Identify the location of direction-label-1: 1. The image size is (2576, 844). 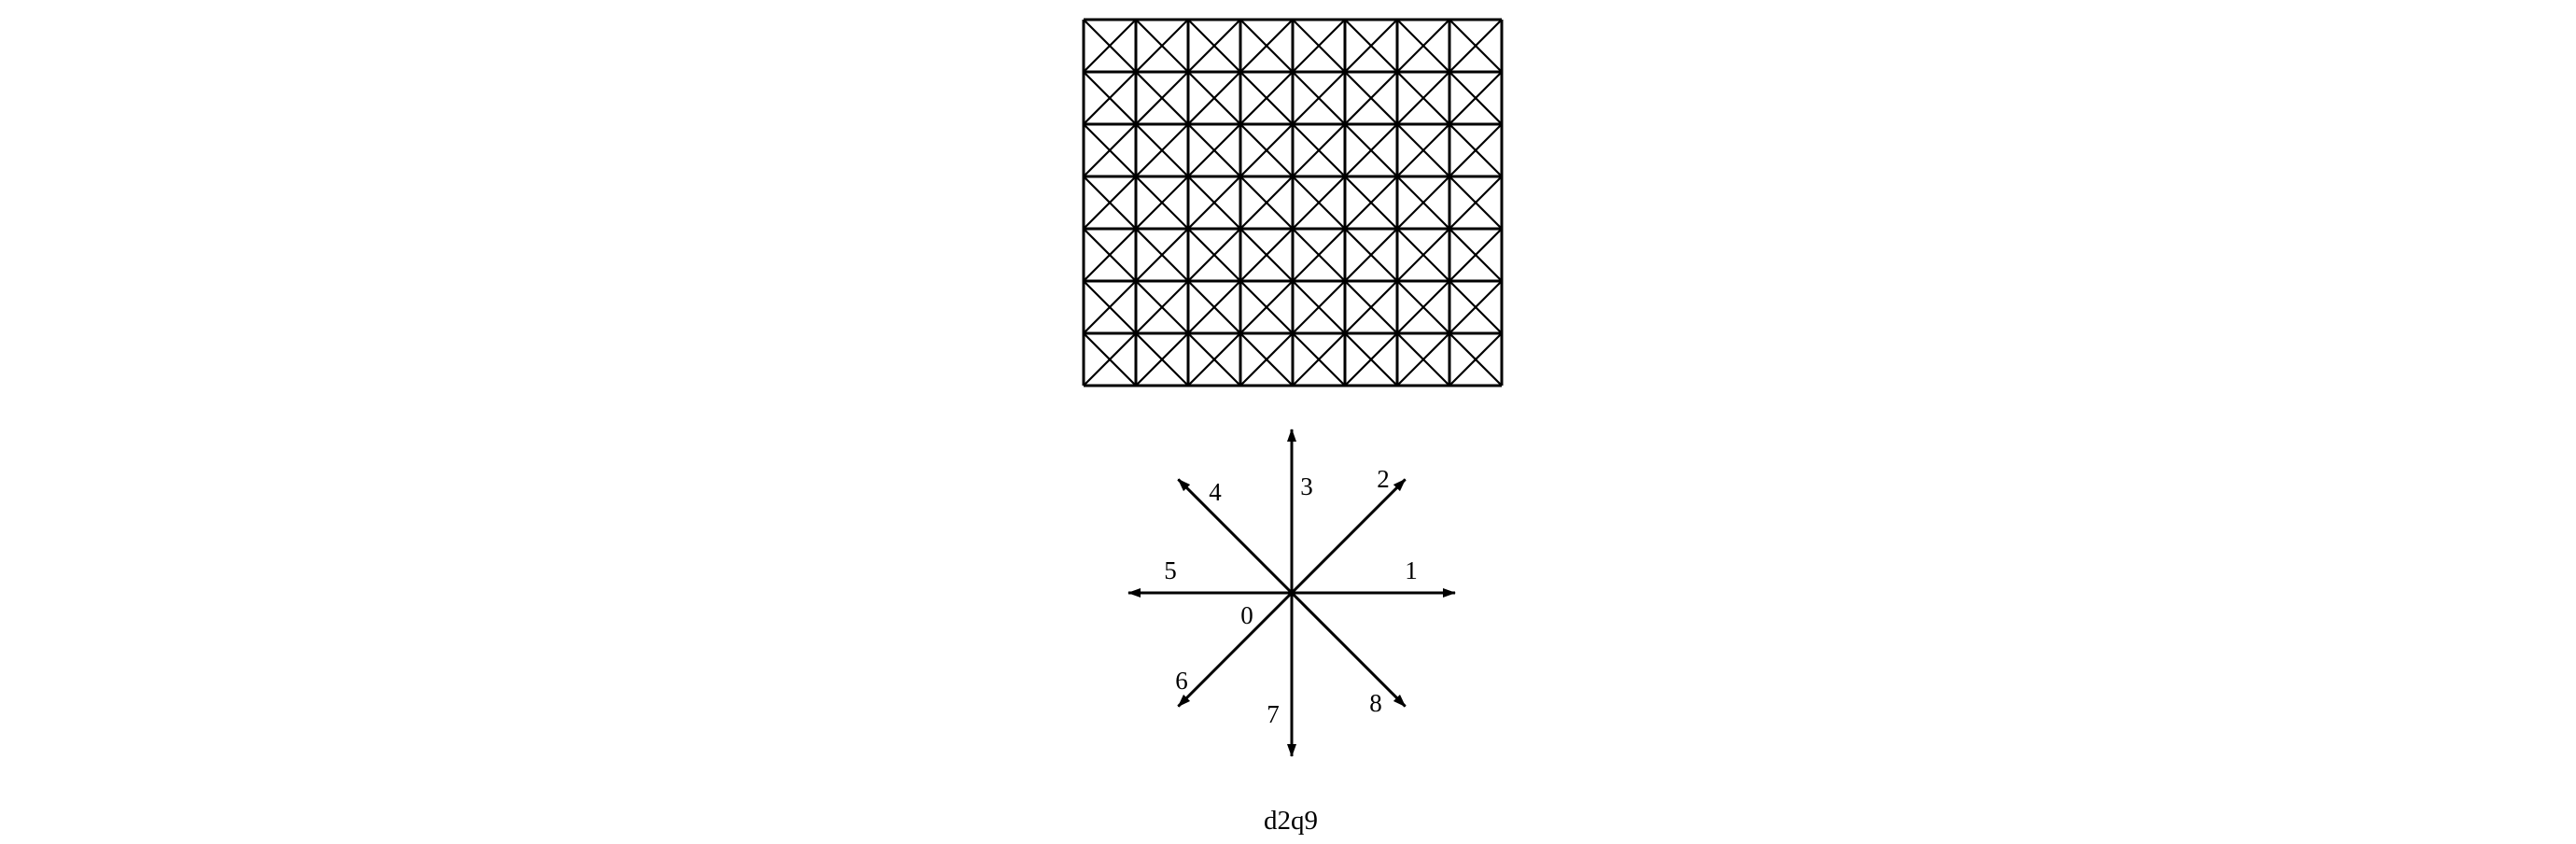
(1411, 570).